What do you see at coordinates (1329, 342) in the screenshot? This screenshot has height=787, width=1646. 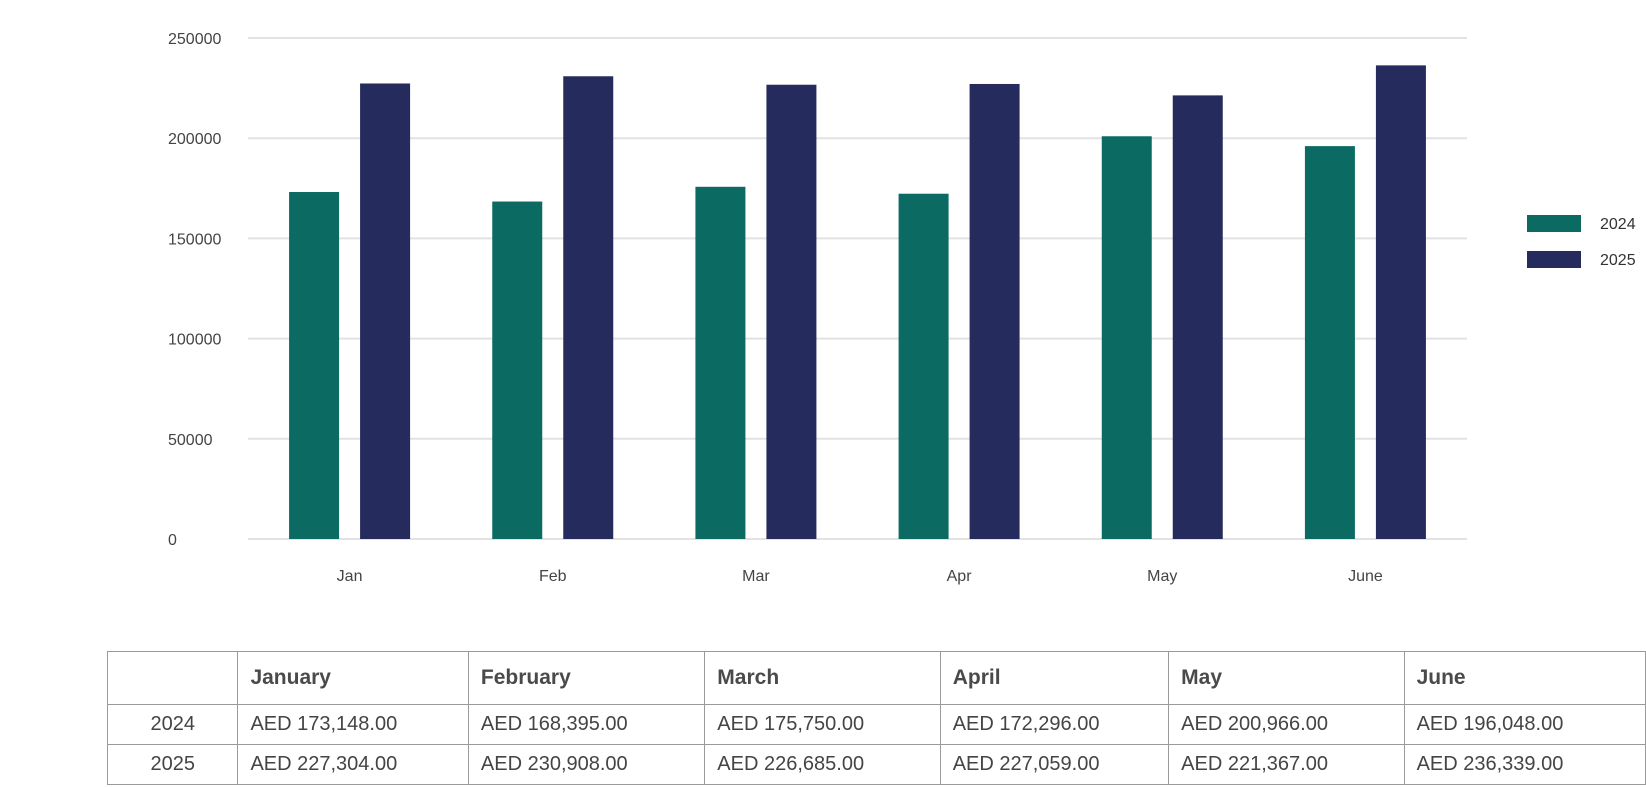 I see `bar-2024-june` at bounding box center [1329, 342].